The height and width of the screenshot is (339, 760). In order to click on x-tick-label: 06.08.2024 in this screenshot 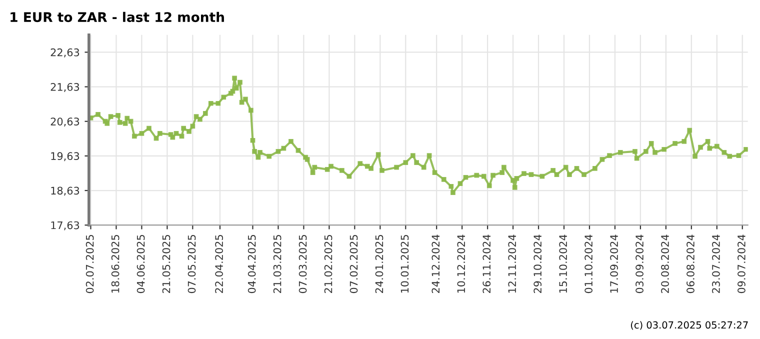, I will do `click(690, 264)`.